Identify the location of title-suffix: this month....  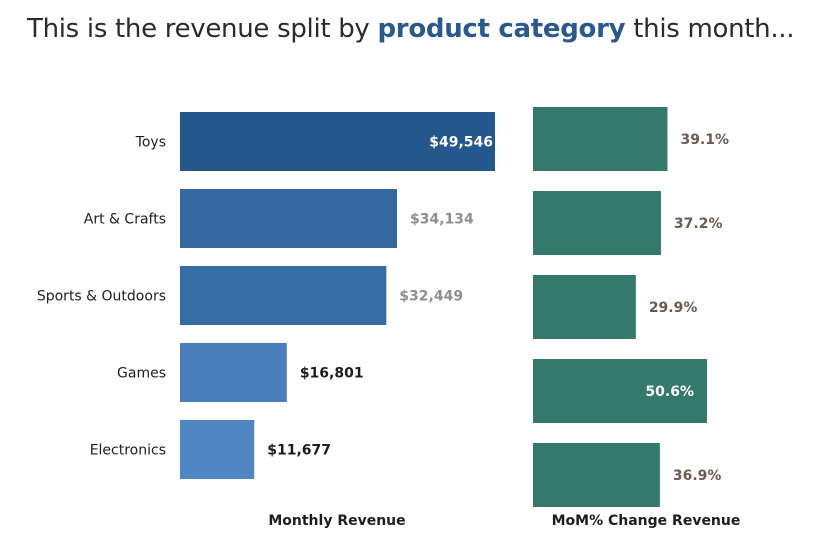
(710, 29).